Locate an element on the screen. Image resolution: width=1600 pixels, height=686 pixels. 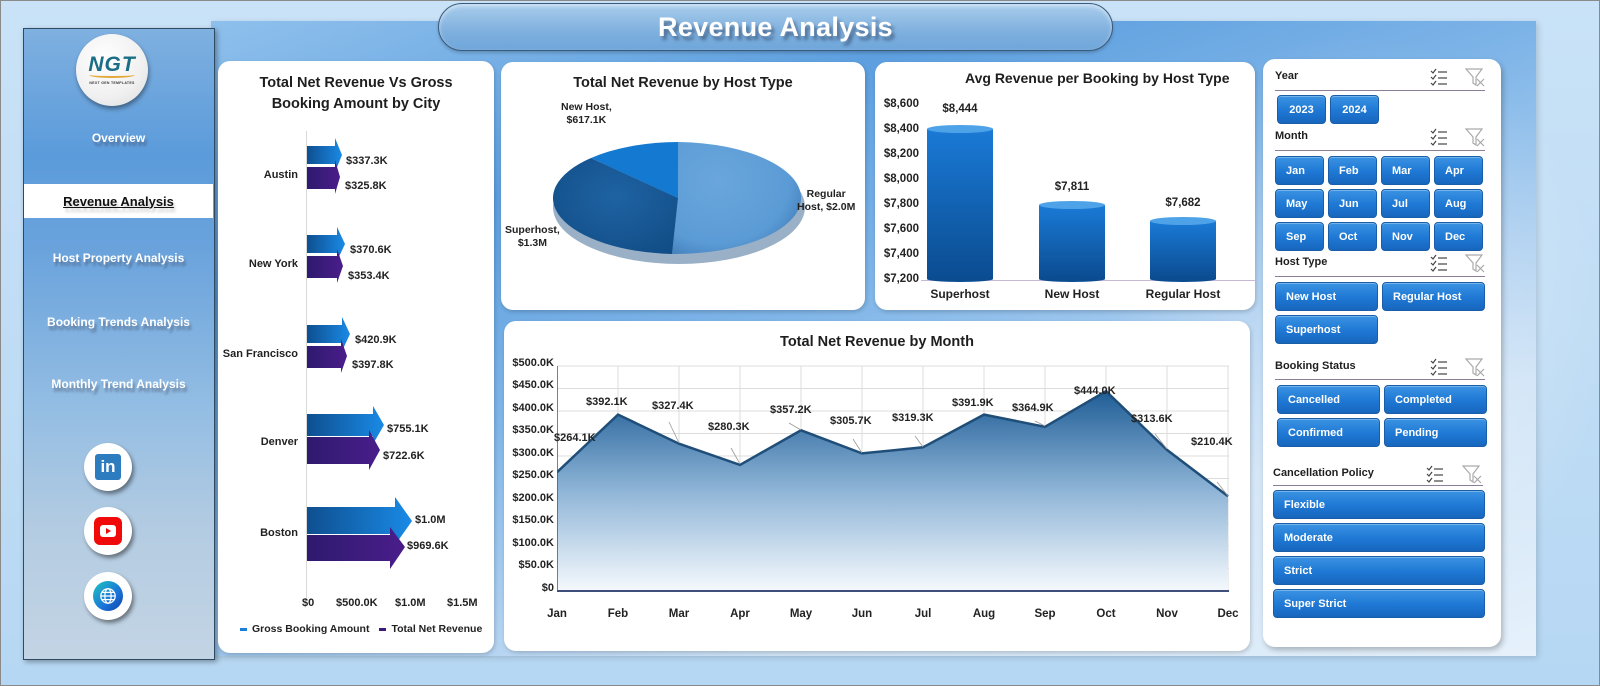
month-chip-nov: Nov is located at coordinates (1405, 236).